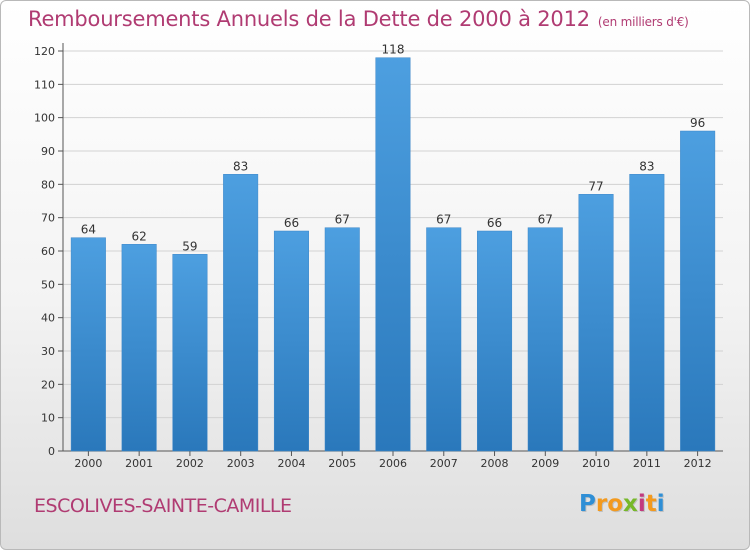  What do you see at coordinates (291, 463) in the screenshot?
I see `x-tick-label-2004: 2004` at bounding box center [291, 463].